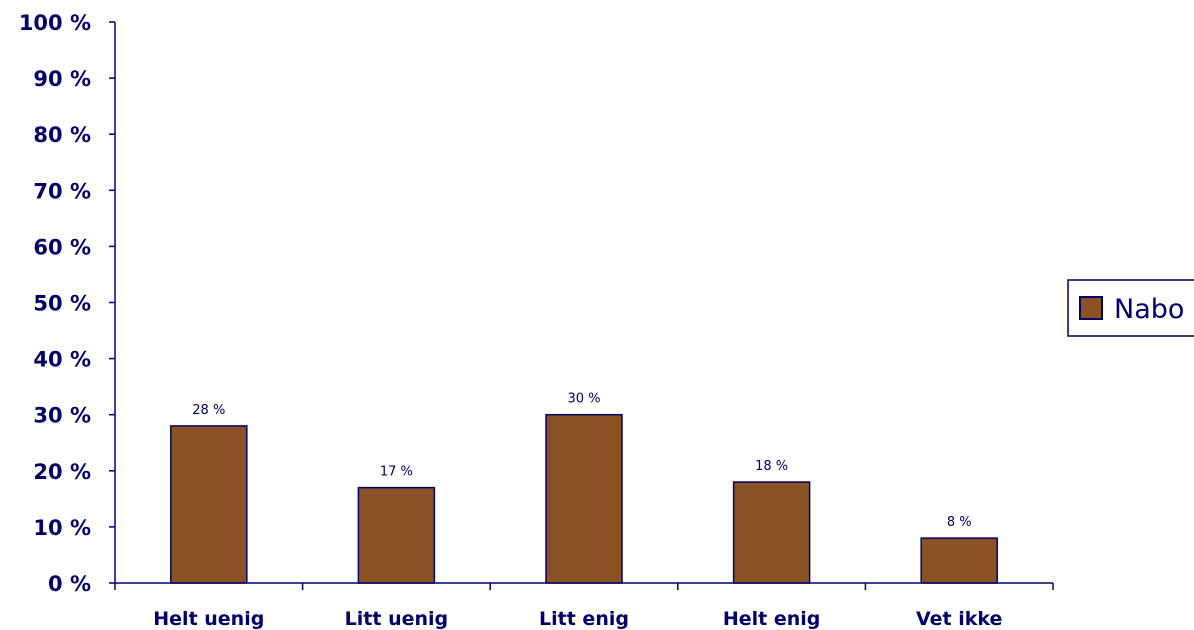 Image resolution: width=1194 pixels, height=630 pixels. What do you see at coordinates (959, 522) in the screenshot?
I see `bar-data-label: 8 %` at bounding box center [959, 522].